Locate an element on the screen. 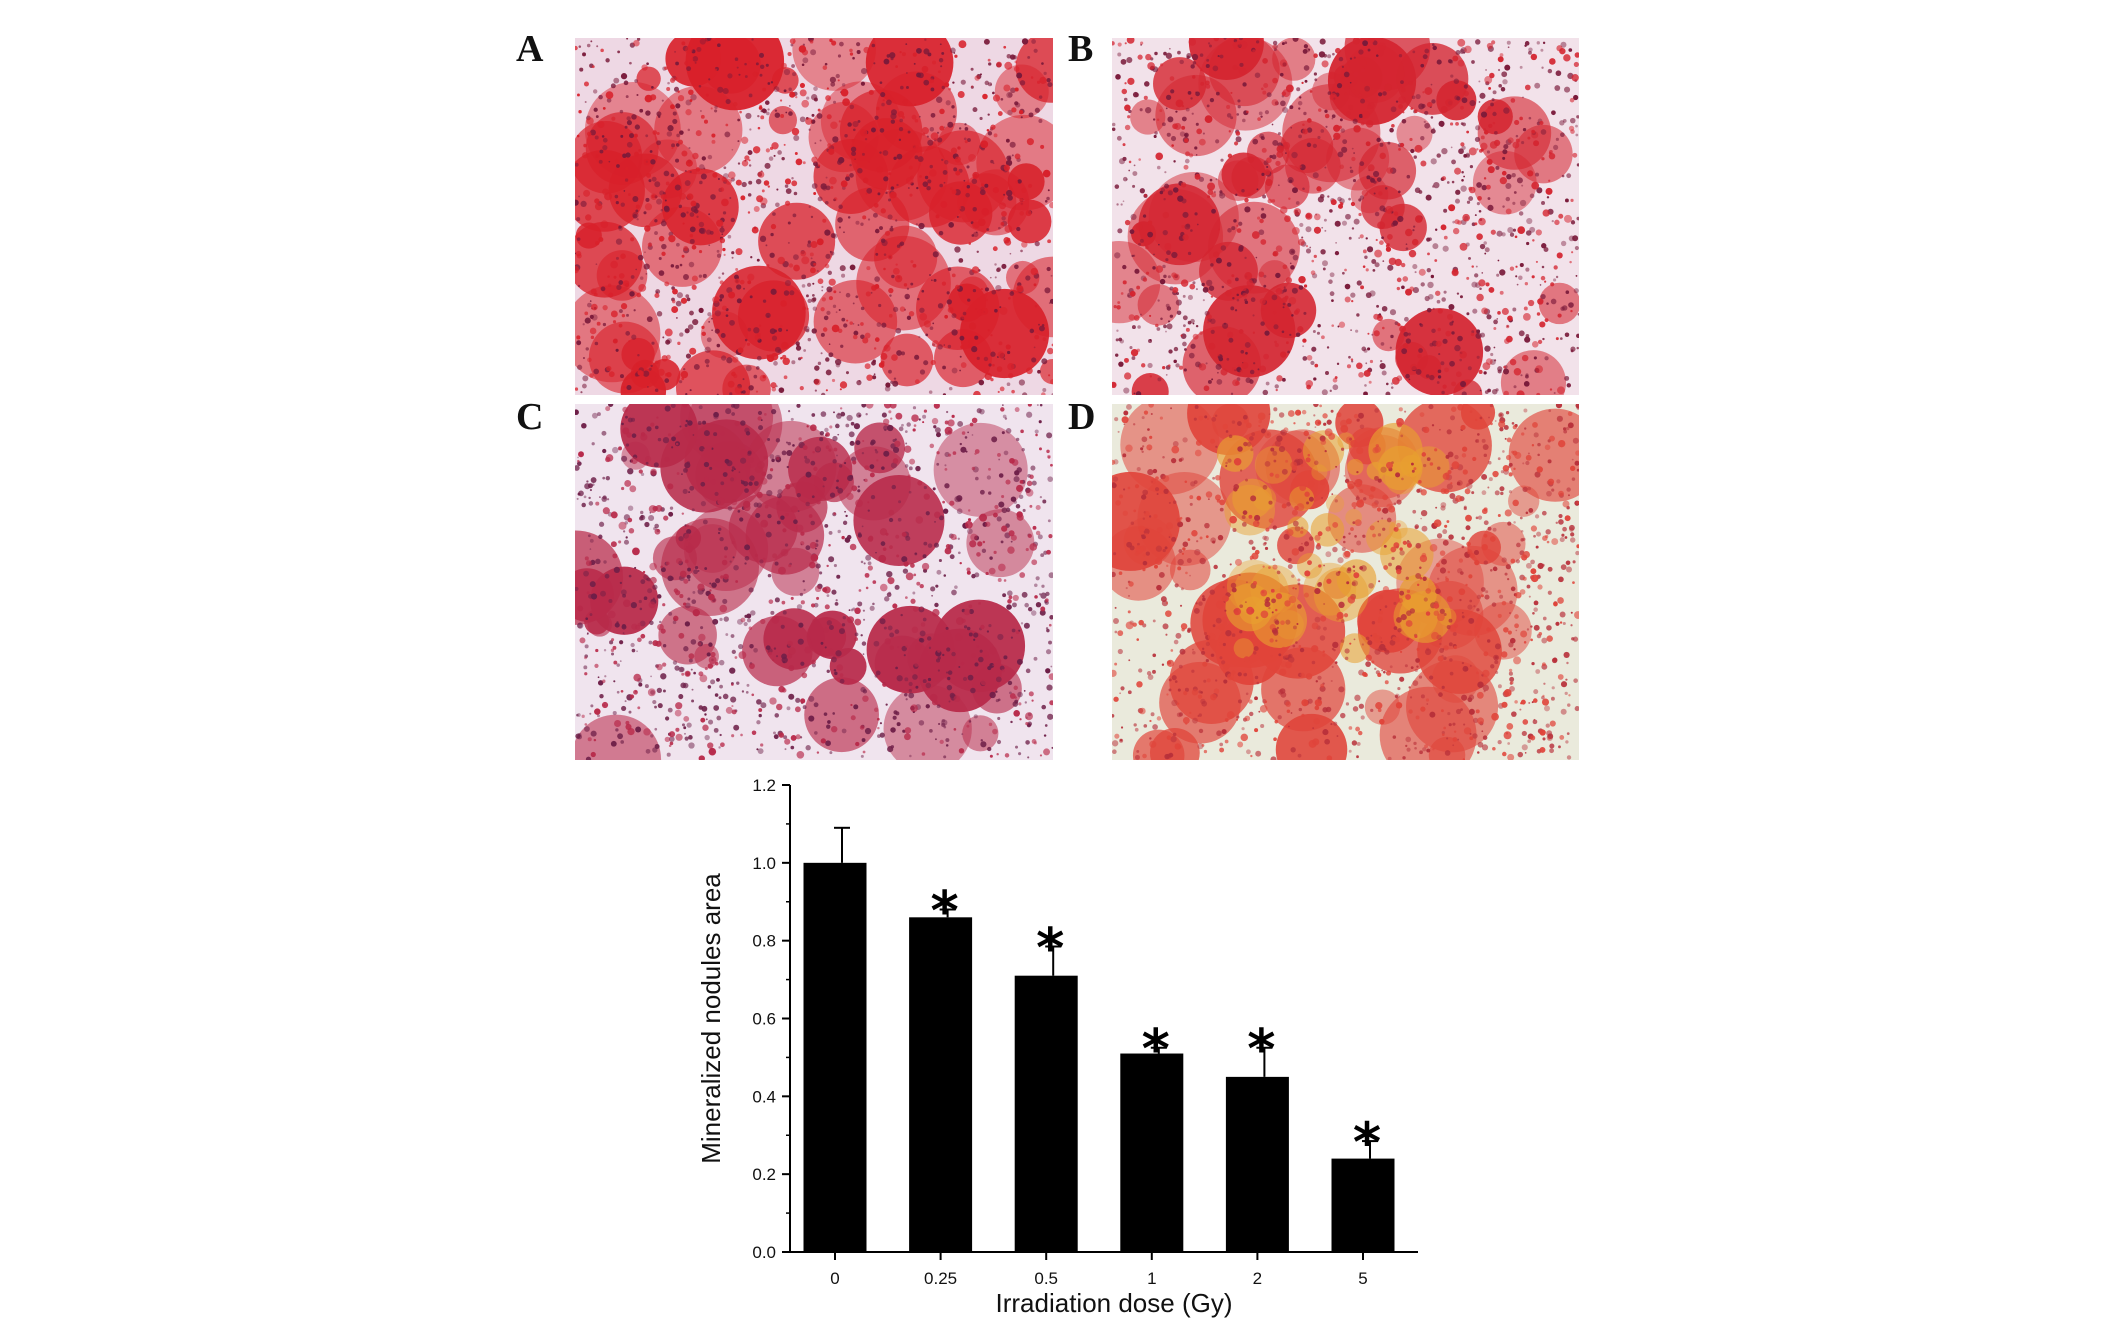 The width and height of the screenshot is (2126, 1321). x-tick-label: 0 is located at coordinates (834, 1278).